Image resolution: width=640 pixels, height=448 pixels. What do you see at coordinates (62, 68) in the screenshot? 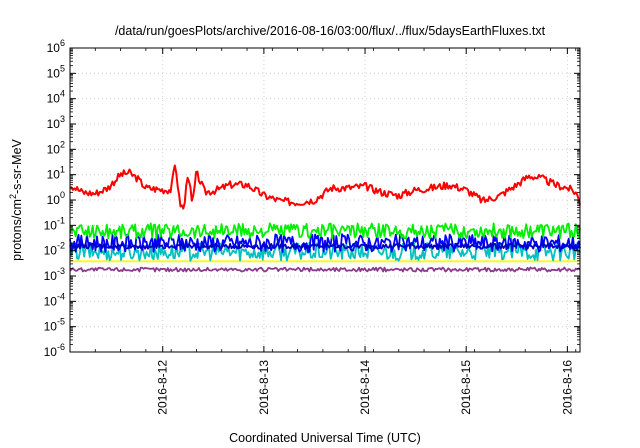
I see `y-tick-exp: 5` at bounding box center [62, 68].